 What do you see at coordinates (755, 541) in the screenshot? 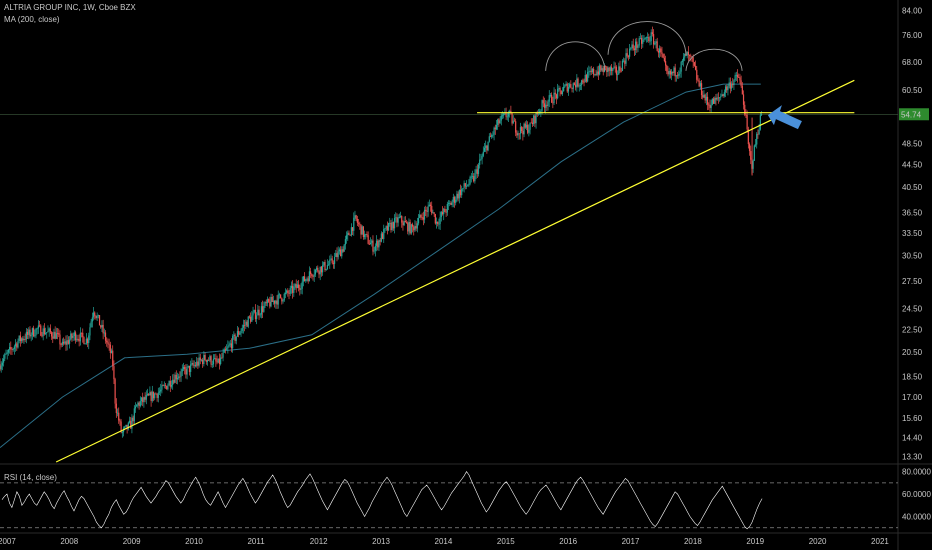
I see `time-tick-label: 2019` at bounding box center [755, 541].